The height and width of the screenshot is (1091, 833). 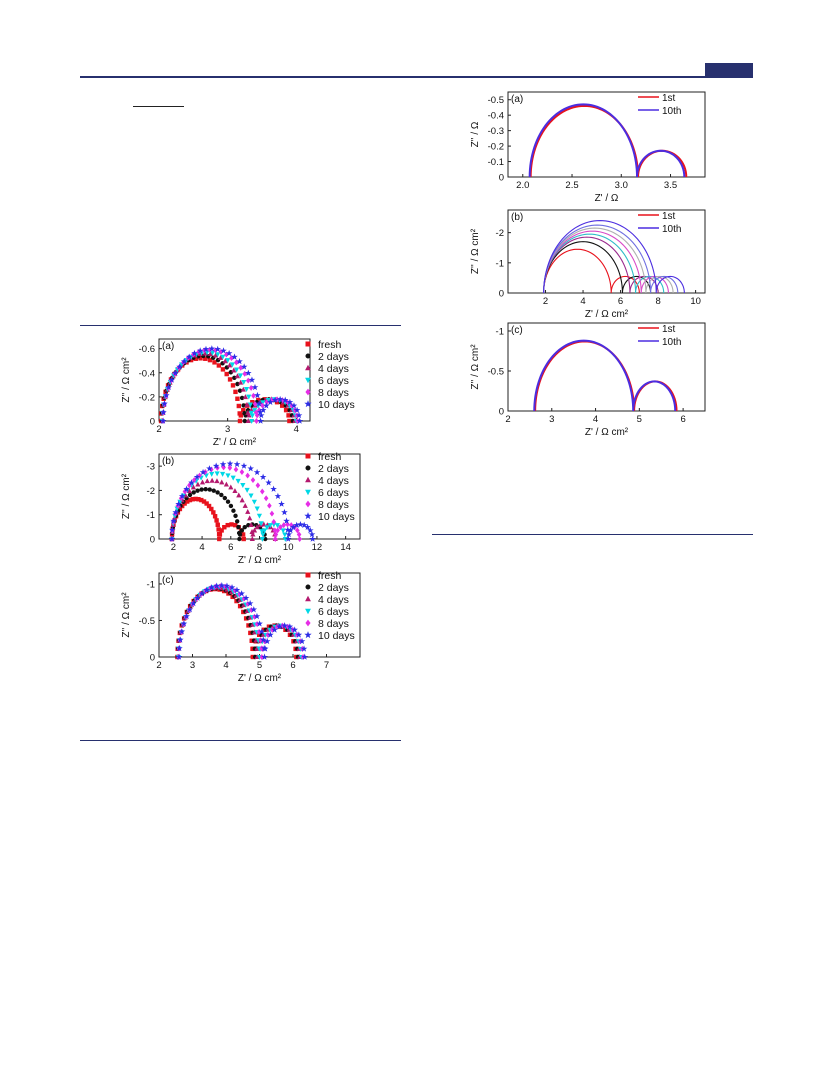 What do you see at coordinates (621, 185) in the screenshot?
I see `x-tick-label: 3.0` at bounding box center [621, 185].